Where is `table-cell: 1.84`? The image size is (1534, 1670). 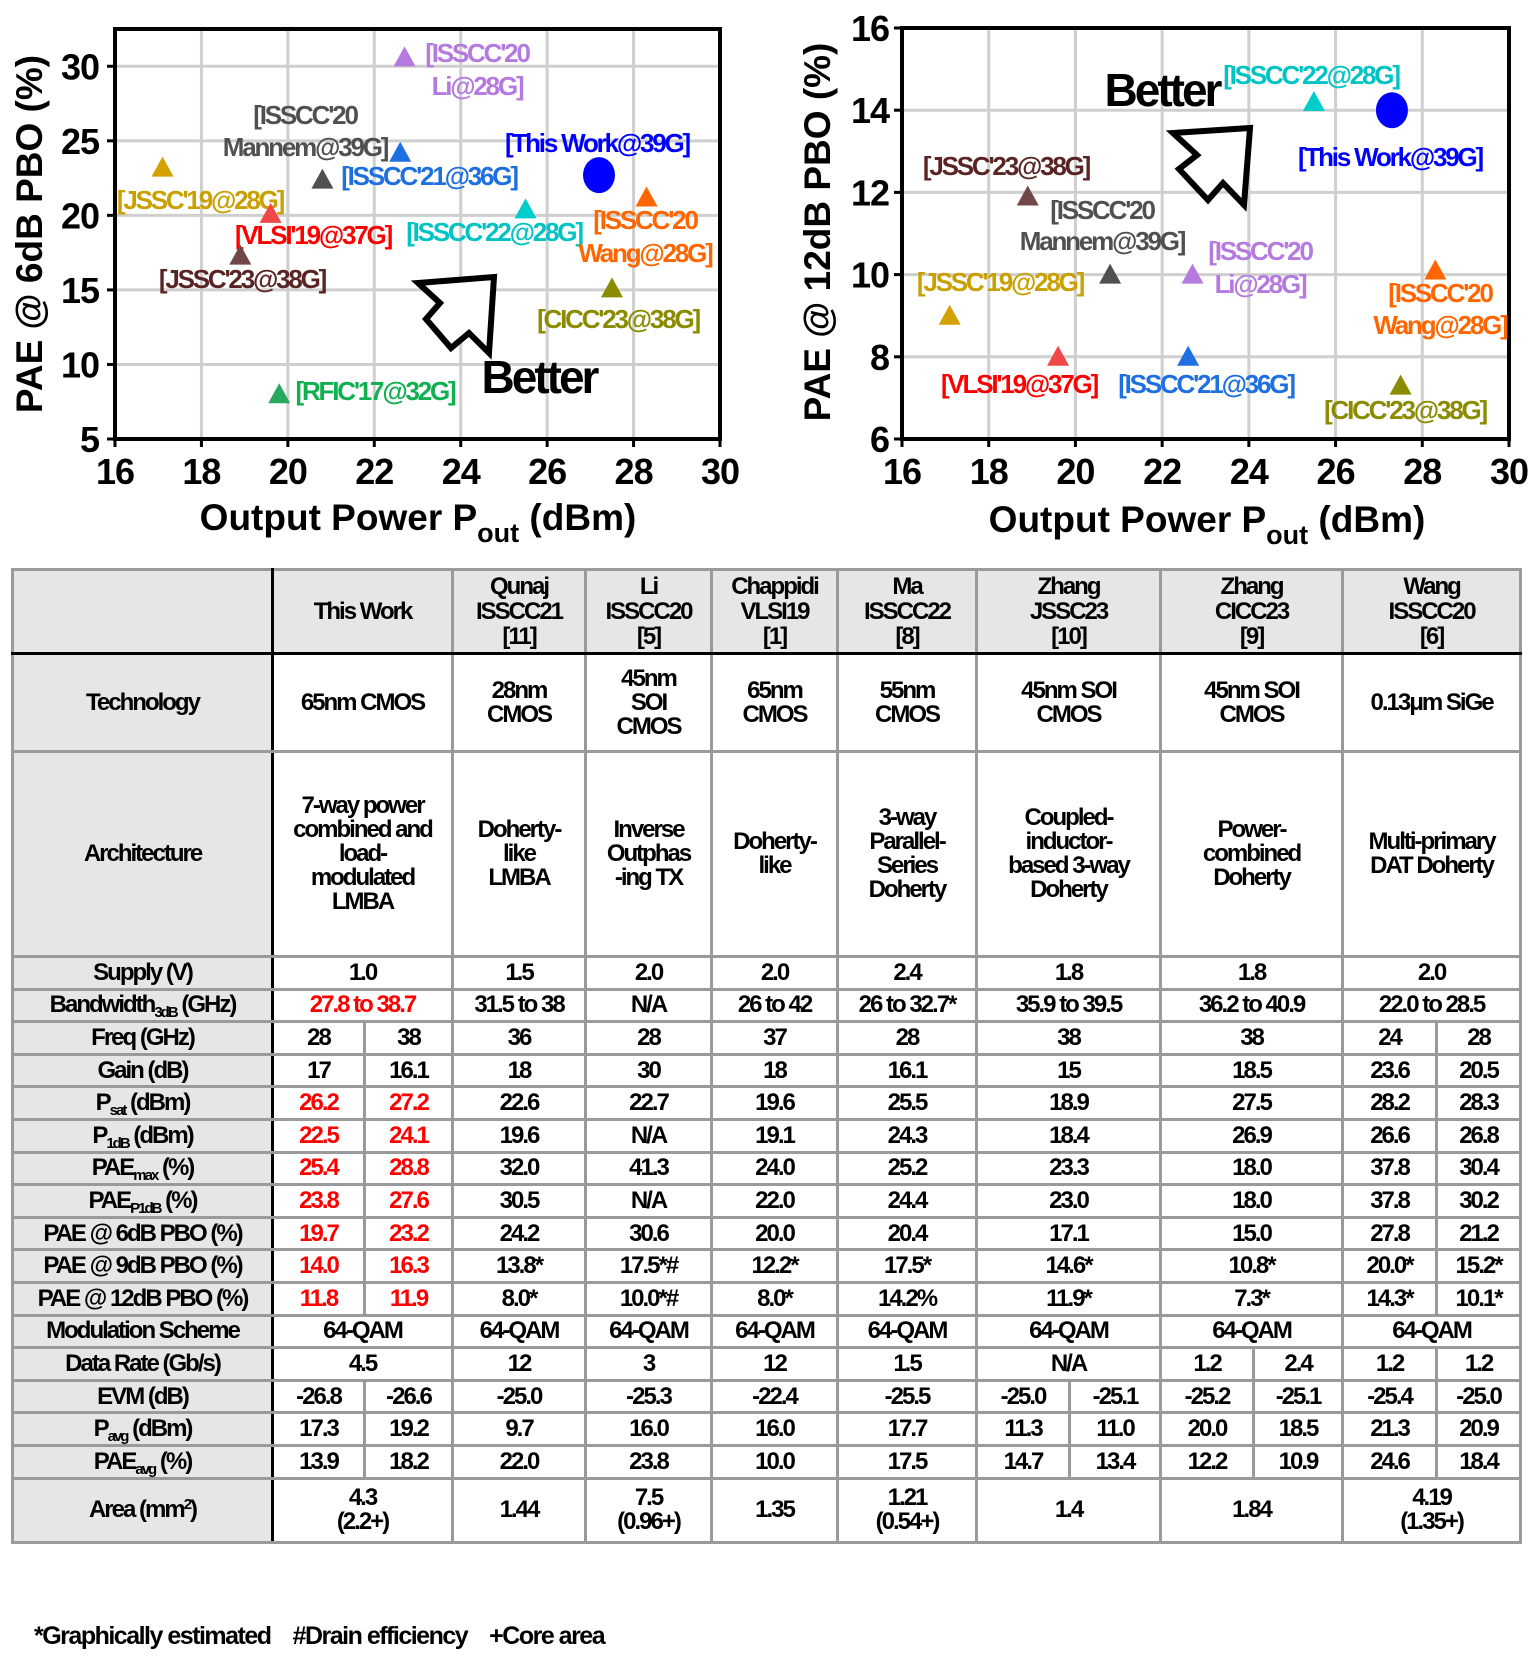
table-cell: 1.84 is located at coordinates (1252, 1510).